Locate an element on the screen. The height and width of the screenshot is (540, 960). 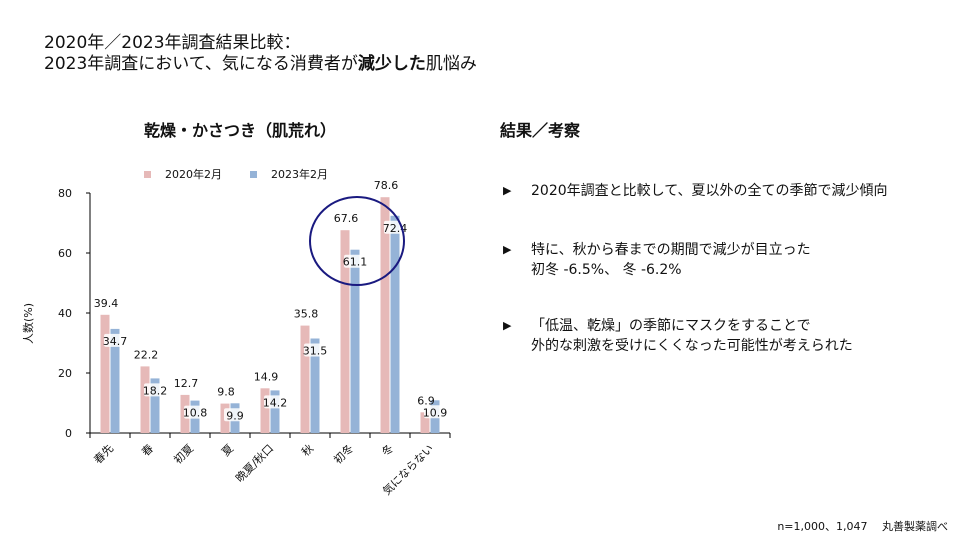
chart-title: 乾燥・かさつき（肌荒れ） is located at coordinates (240, 130).